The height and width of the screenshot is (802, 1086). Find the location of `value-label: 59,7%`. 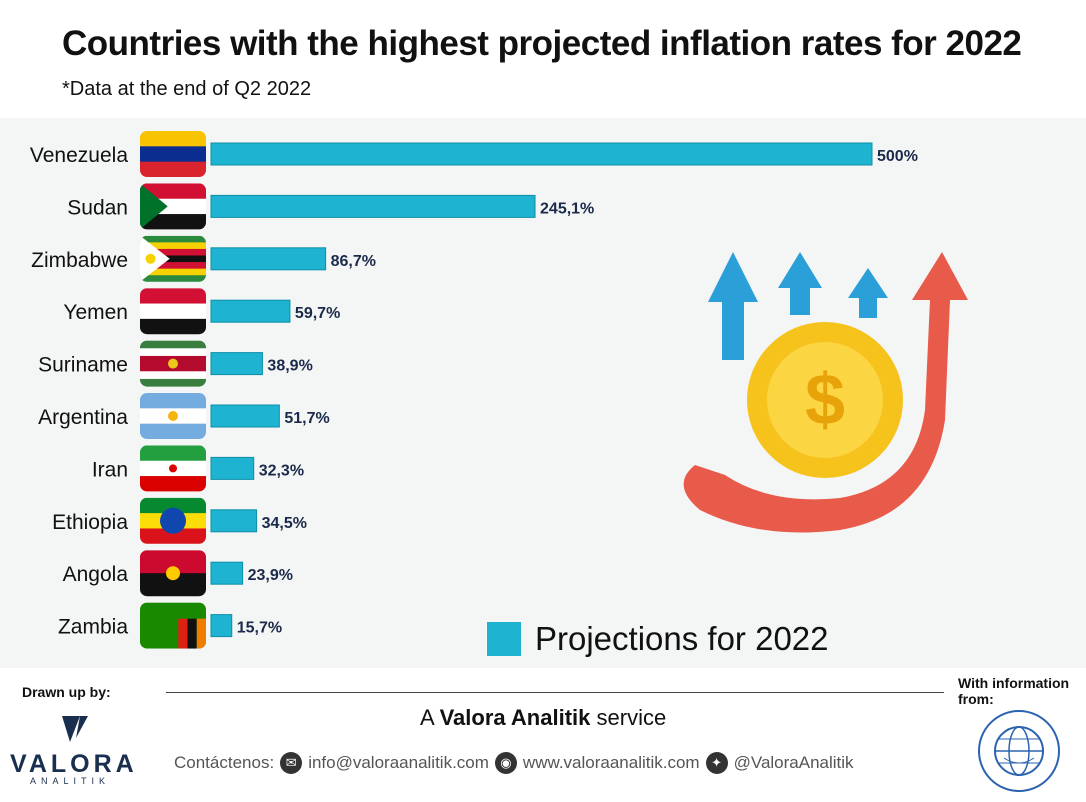

value-label: 59,7% is located at coordinates (317, 313).